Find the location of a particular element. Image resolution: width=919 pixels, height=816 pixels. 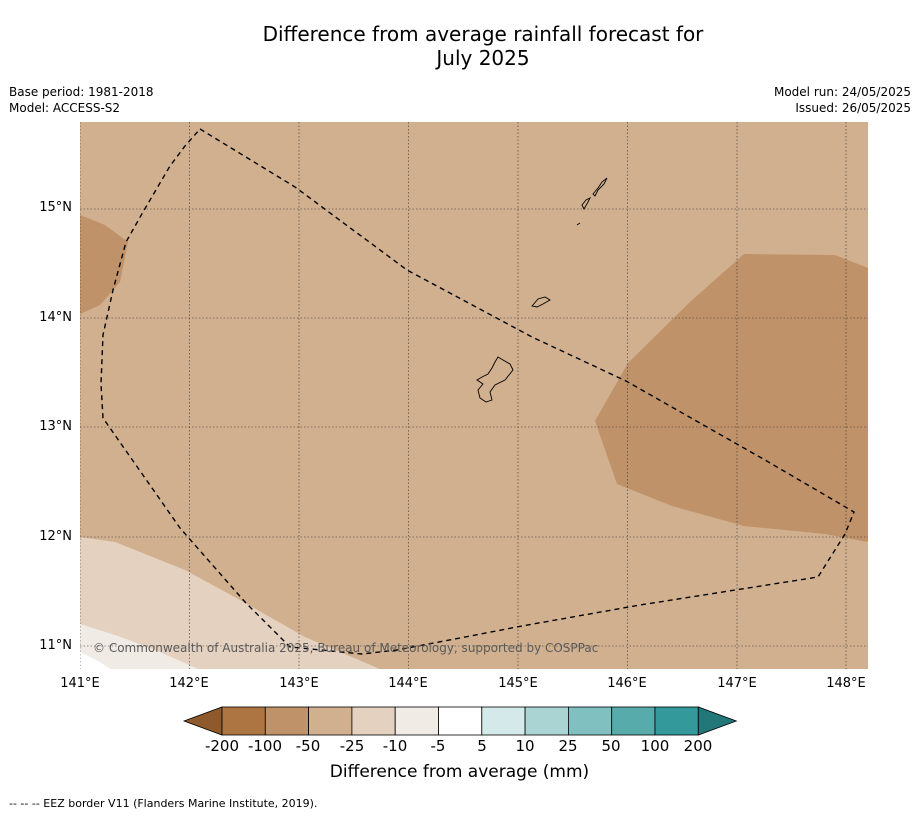

colorbar is located at coordinates (460, 721).